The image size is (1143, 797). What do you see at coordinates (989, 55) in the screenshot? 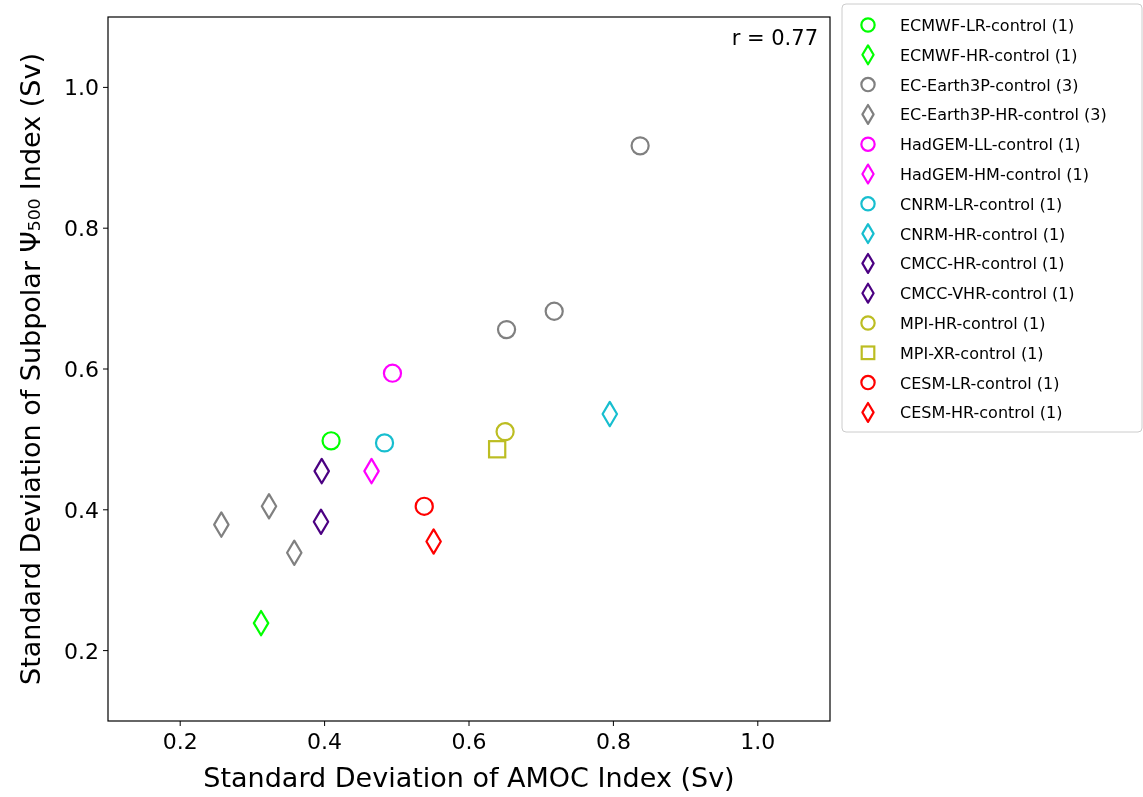
I see `legend-label: ECMWF-HR-control (1)` at bounding box center [989, 55].